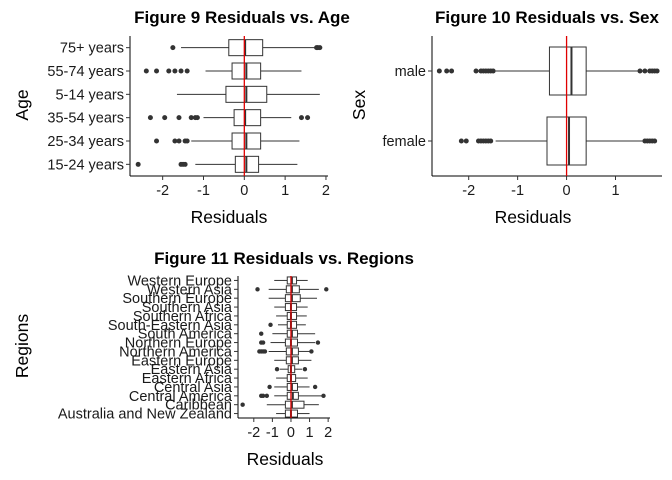  What do you see at coordinates (227, 141) in the screenshot?
I see `box-25-34-years` at bounding box center [227, 141].